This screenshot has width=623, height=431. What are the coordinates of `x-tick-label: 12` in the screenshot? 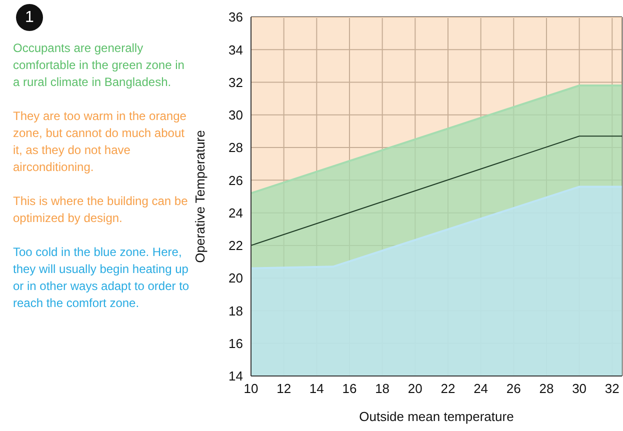 It's located at (284, 388).